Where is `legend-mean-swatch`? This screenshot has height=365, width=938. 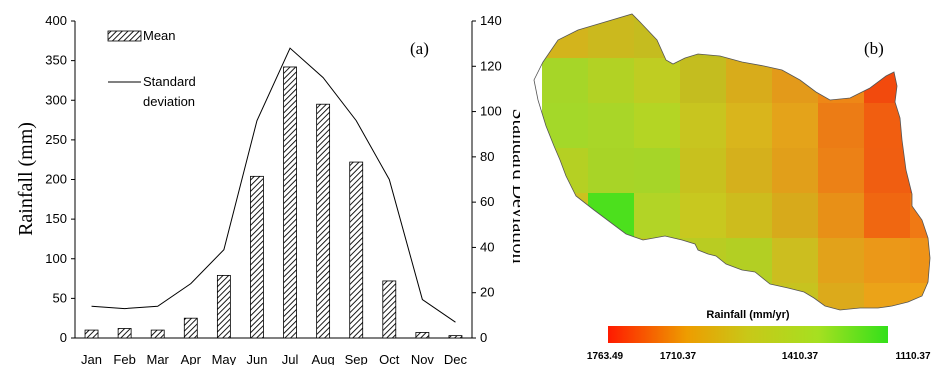 legend-mean-swatch is located at coordinates (124, 36).